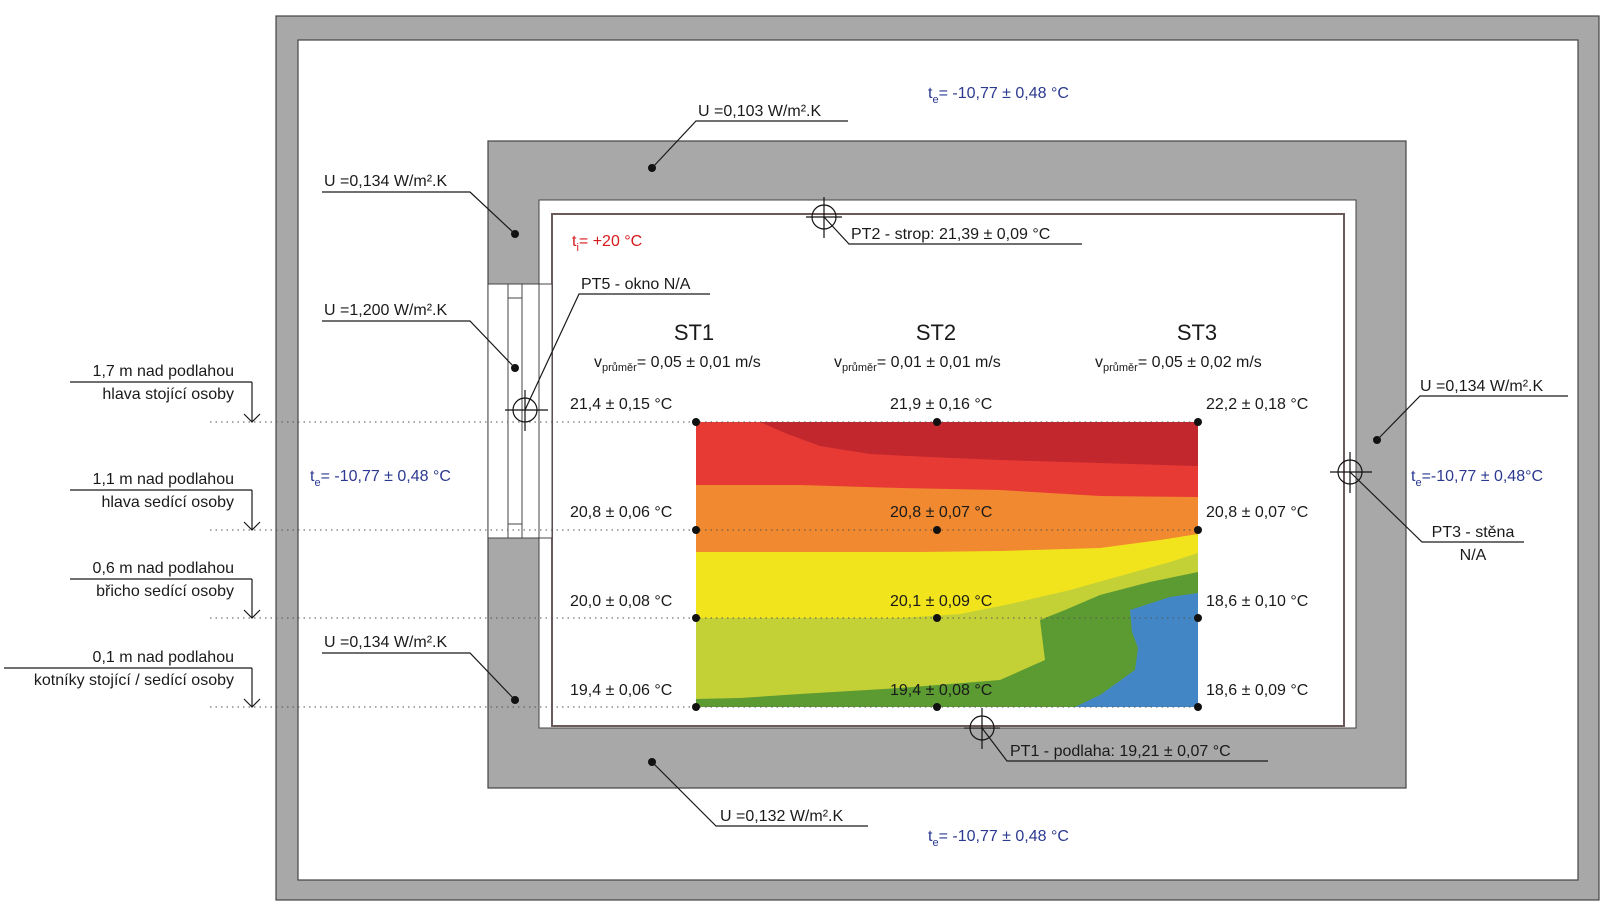 The image size is (1600, 914). What do you see at coordinates (385, 181) in the screenshot?
I see `u-value-left-upper: U =0,134 W/m².K` at bounding box center [385, 181].